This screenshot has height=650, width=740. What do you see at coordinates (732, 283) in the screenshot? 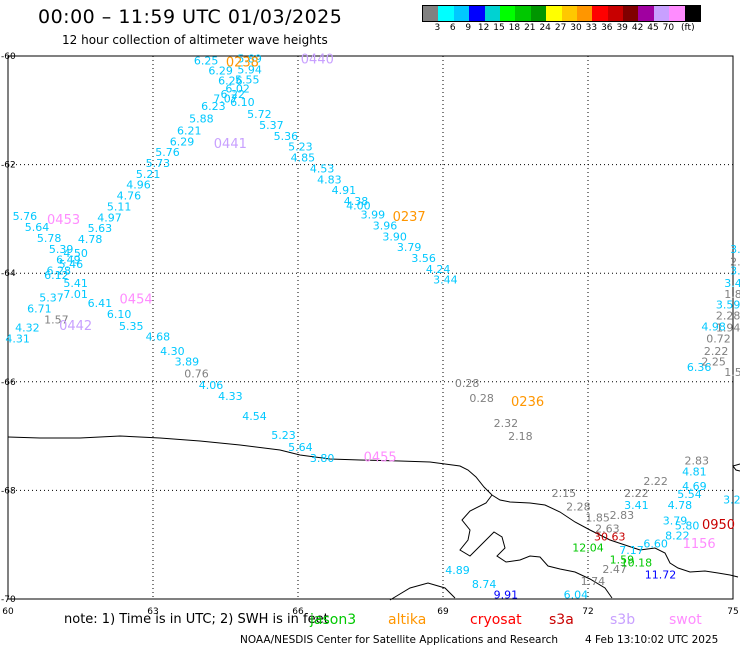
I see `swh-reading: 3.4` at bounding box center [732, 283].